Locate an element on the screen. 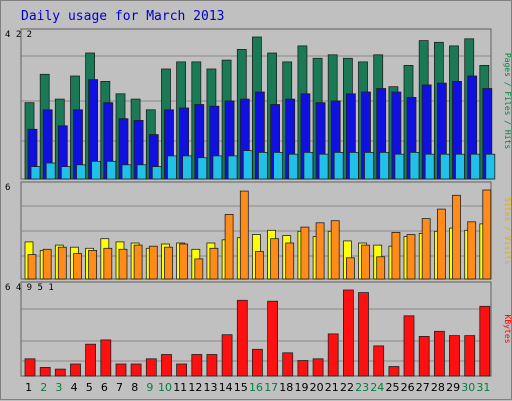 The image size is (512, 401). day-label-19: 19 is located at coordinates (302, 387).